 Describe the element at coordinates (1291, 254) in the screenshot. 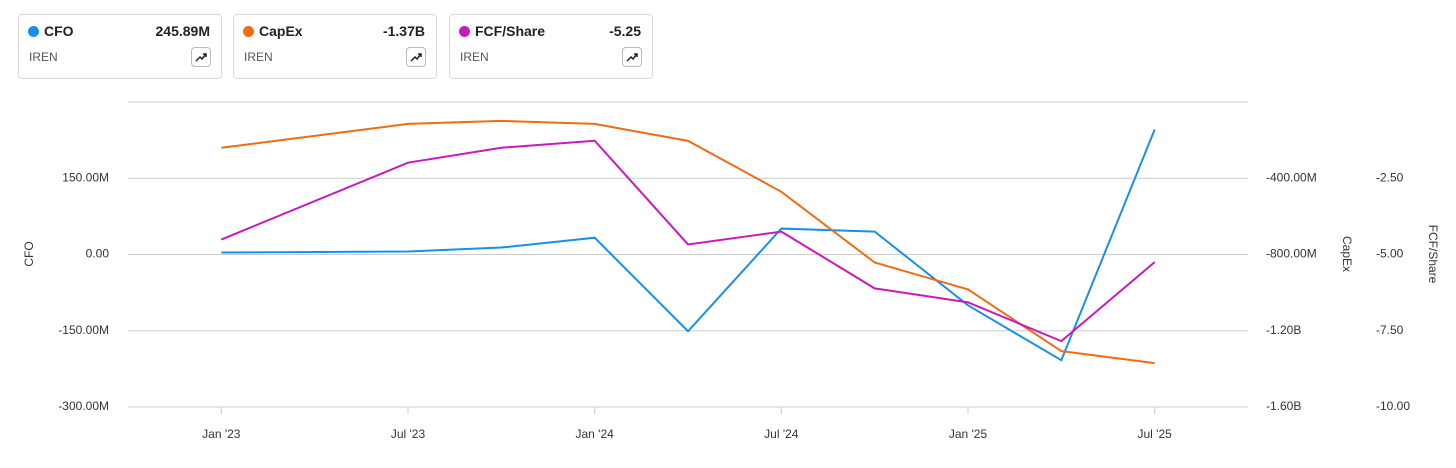

I see `y-tick-label: -800.00M` at that location.